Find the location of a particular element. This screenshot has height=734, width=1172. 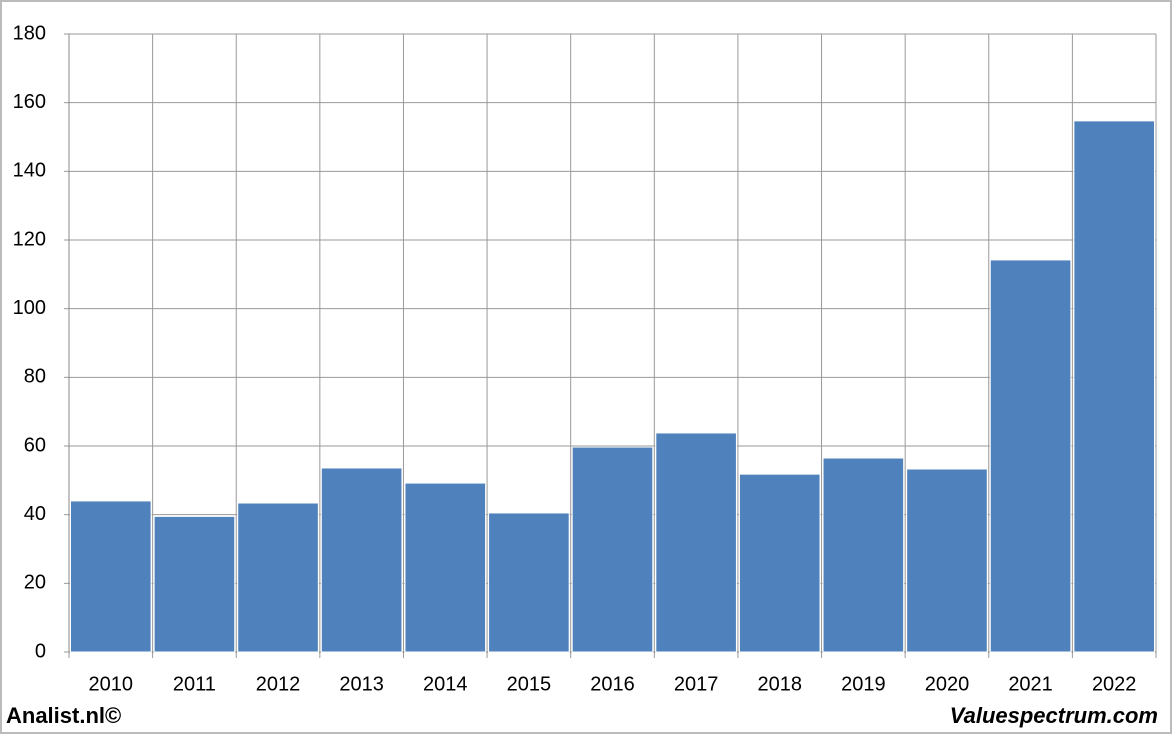

x-tick-label: 2015 is located at coordinates (529, 684).